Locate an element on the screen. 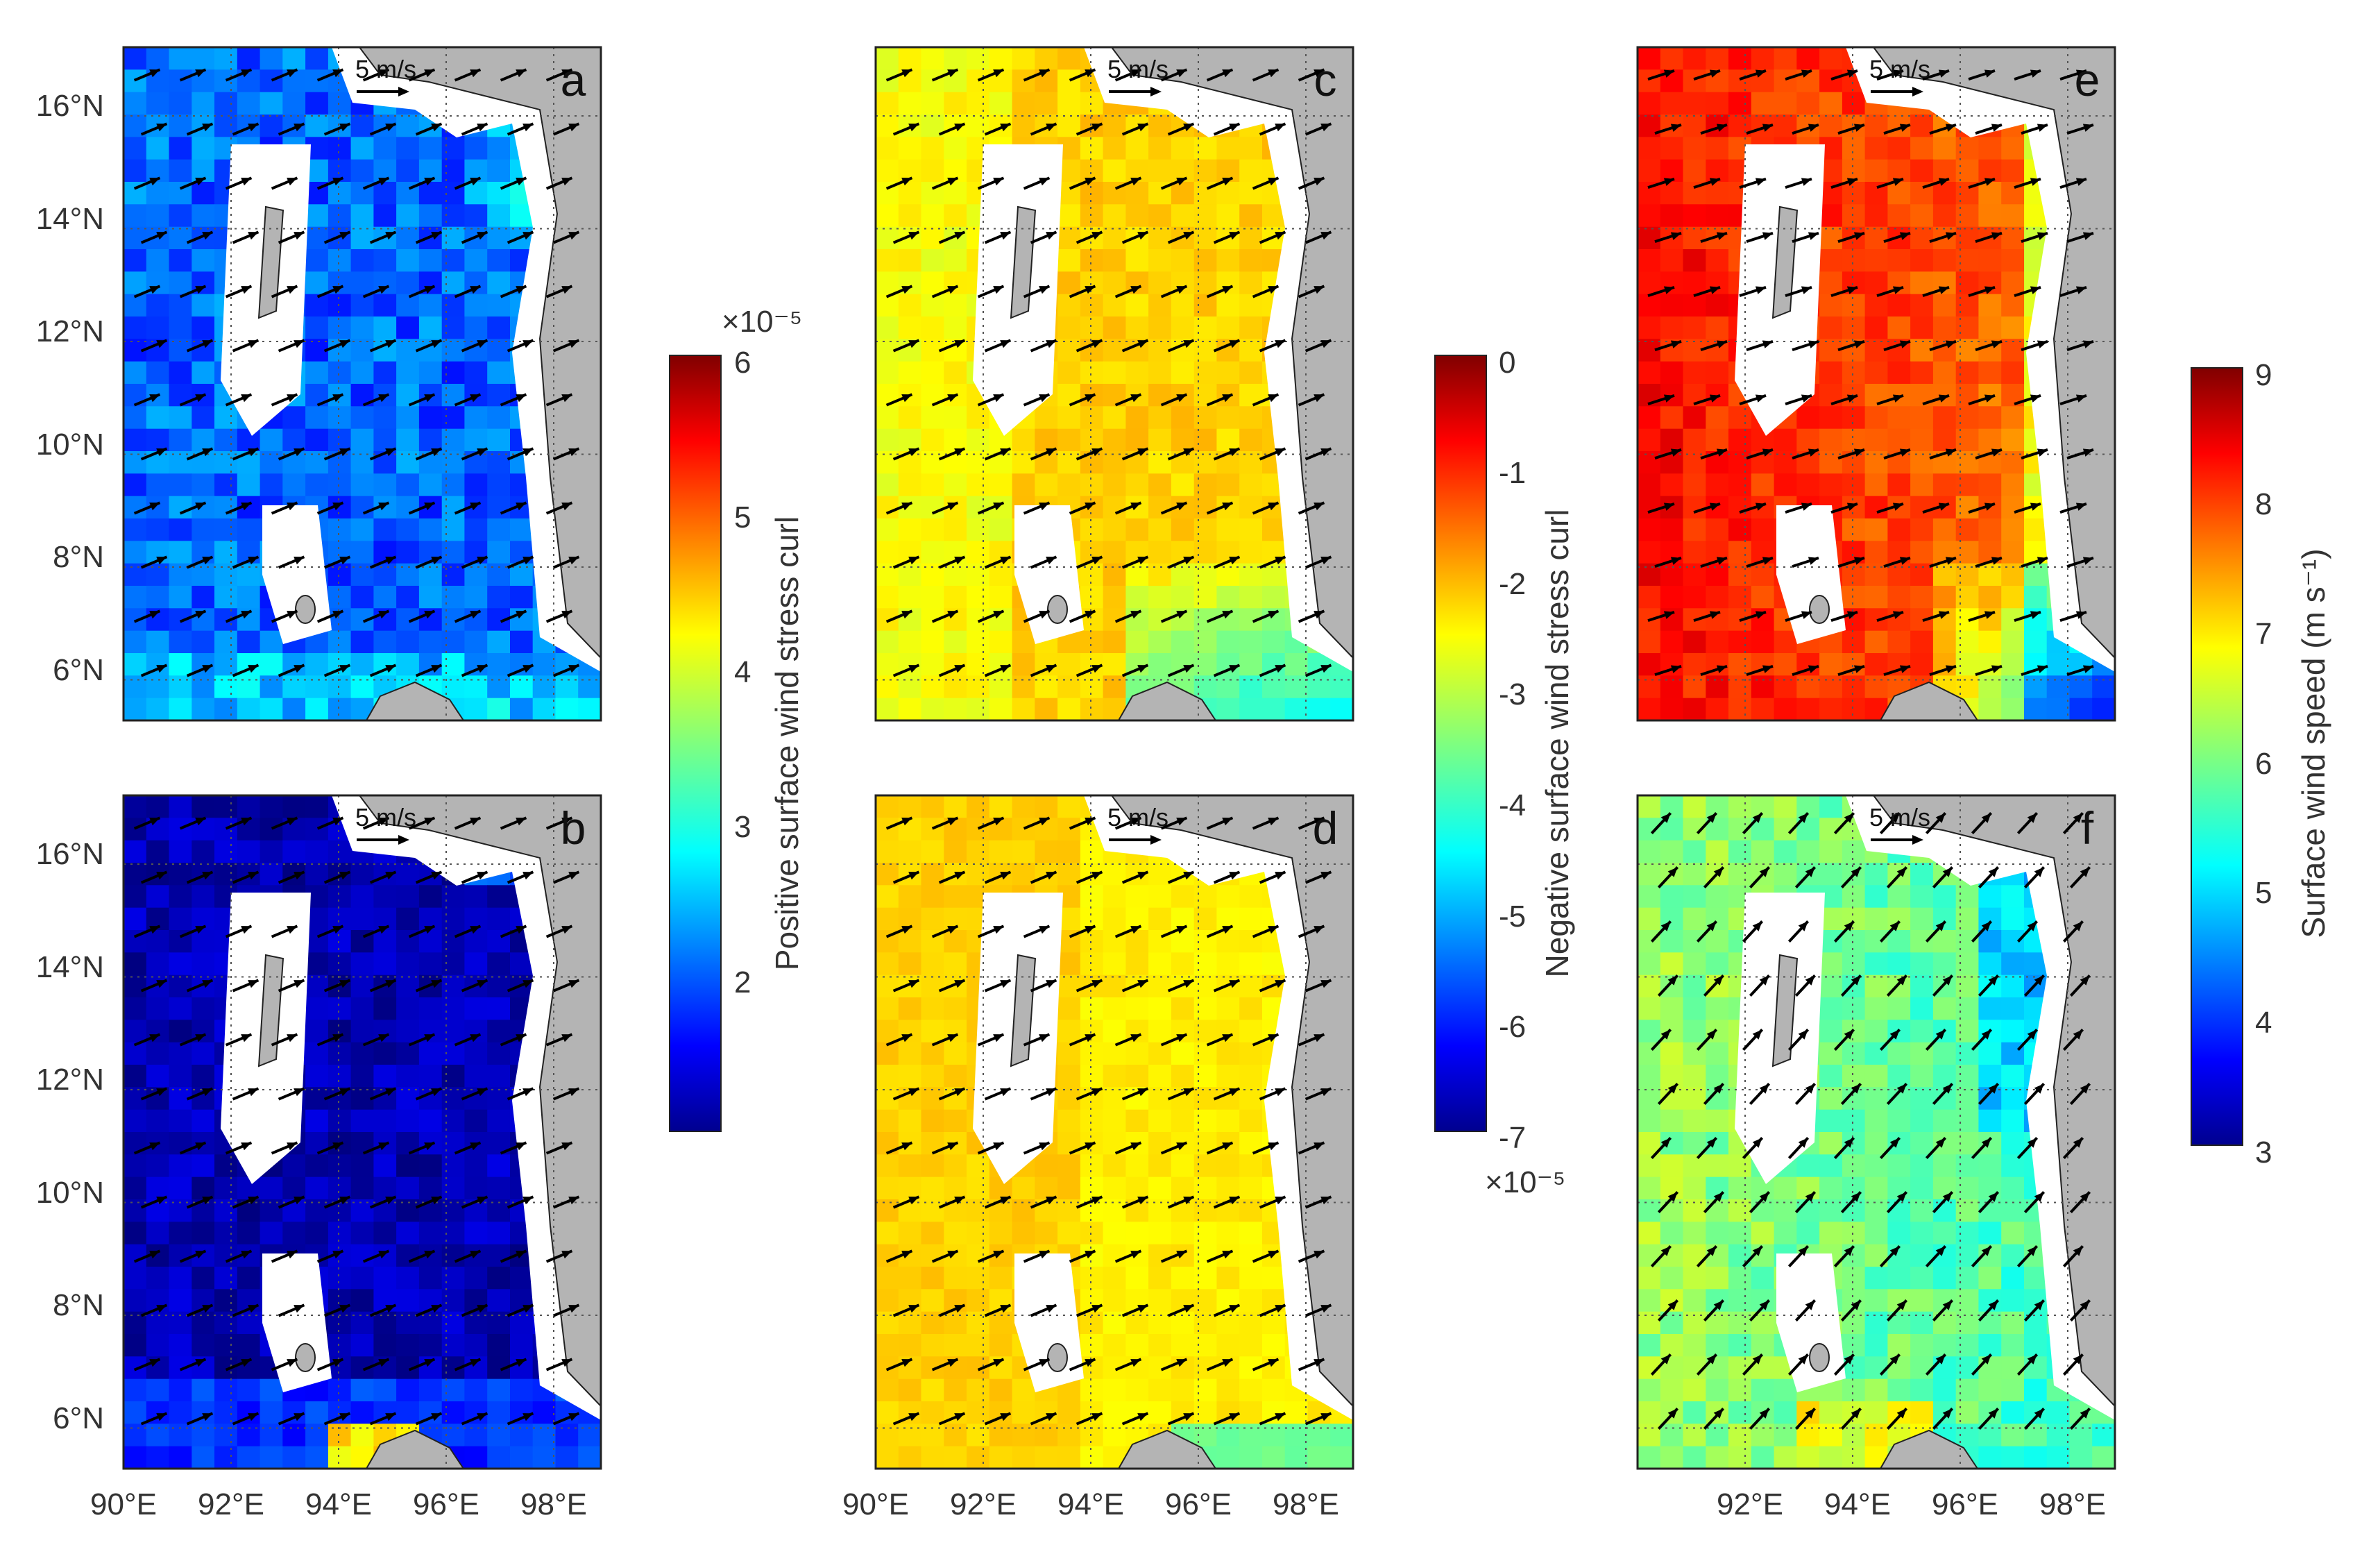  grid-lines is located at coordinates (362, 384).